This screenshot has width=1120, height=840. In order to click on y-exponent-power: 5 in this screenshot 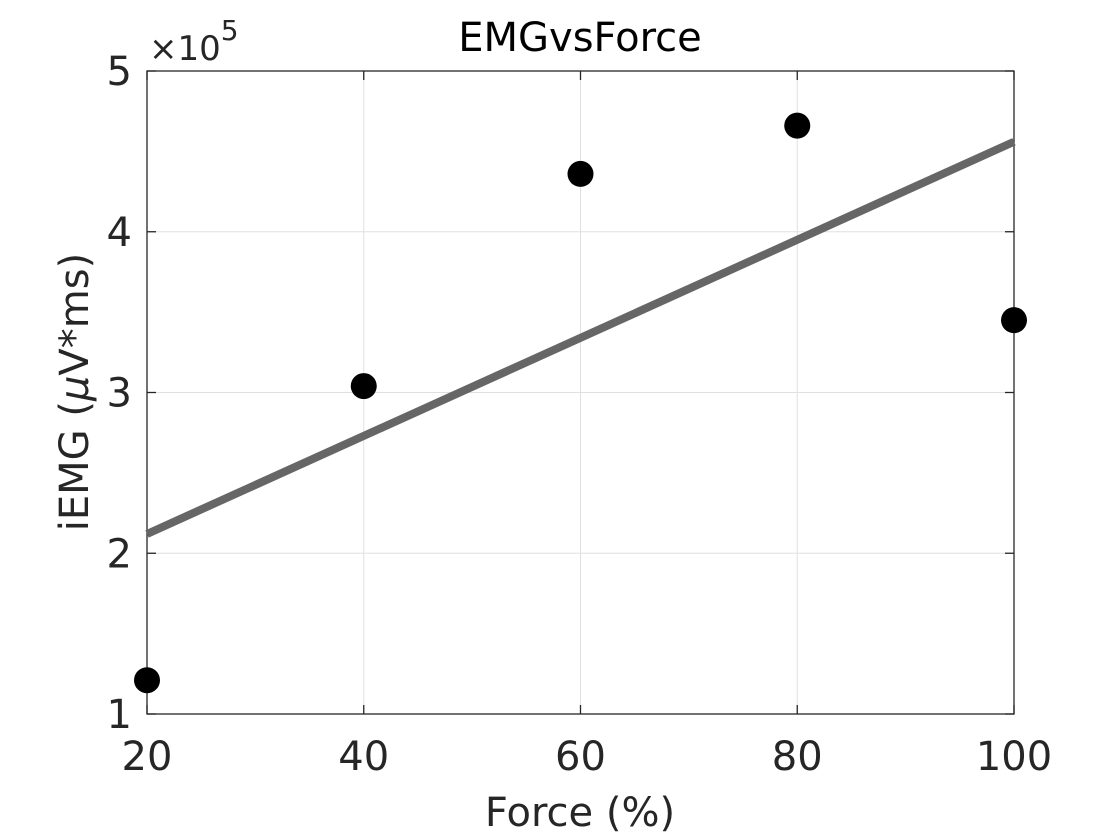, I will do `click(230, 30)`.